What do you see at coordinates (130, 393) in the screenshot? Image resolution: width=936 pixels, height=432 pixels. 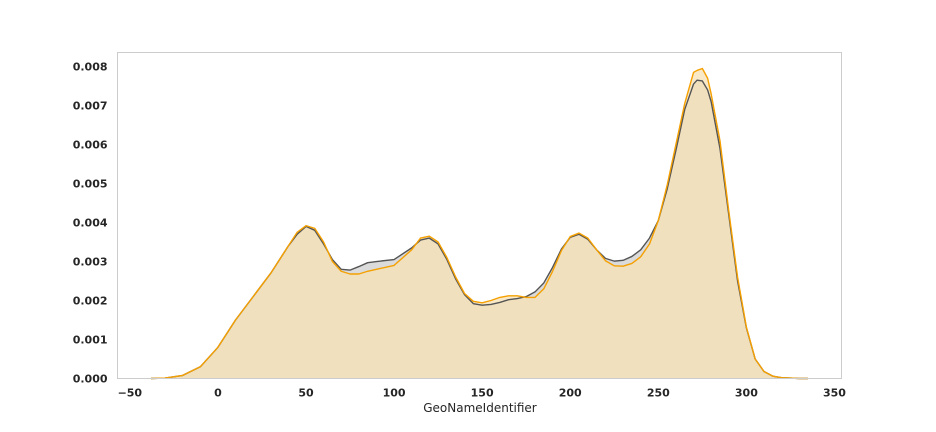 I see `x-tick-label: −50` at bounding box center [130, 393].